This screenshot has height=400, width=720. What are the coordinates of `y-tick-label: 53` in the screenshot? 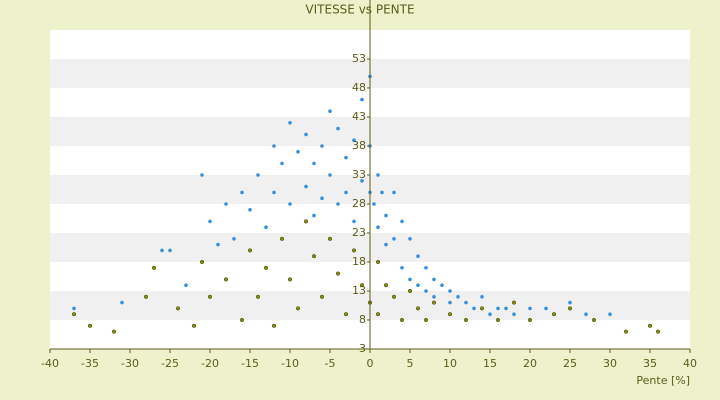 It's located at (359, 58).